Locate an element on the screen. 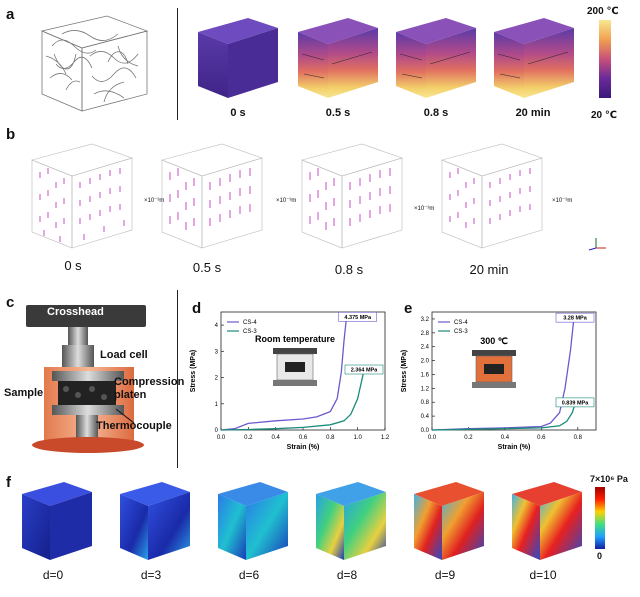  temp-colorbar-min: 20 ℃ is located at coordinates (604, 115).